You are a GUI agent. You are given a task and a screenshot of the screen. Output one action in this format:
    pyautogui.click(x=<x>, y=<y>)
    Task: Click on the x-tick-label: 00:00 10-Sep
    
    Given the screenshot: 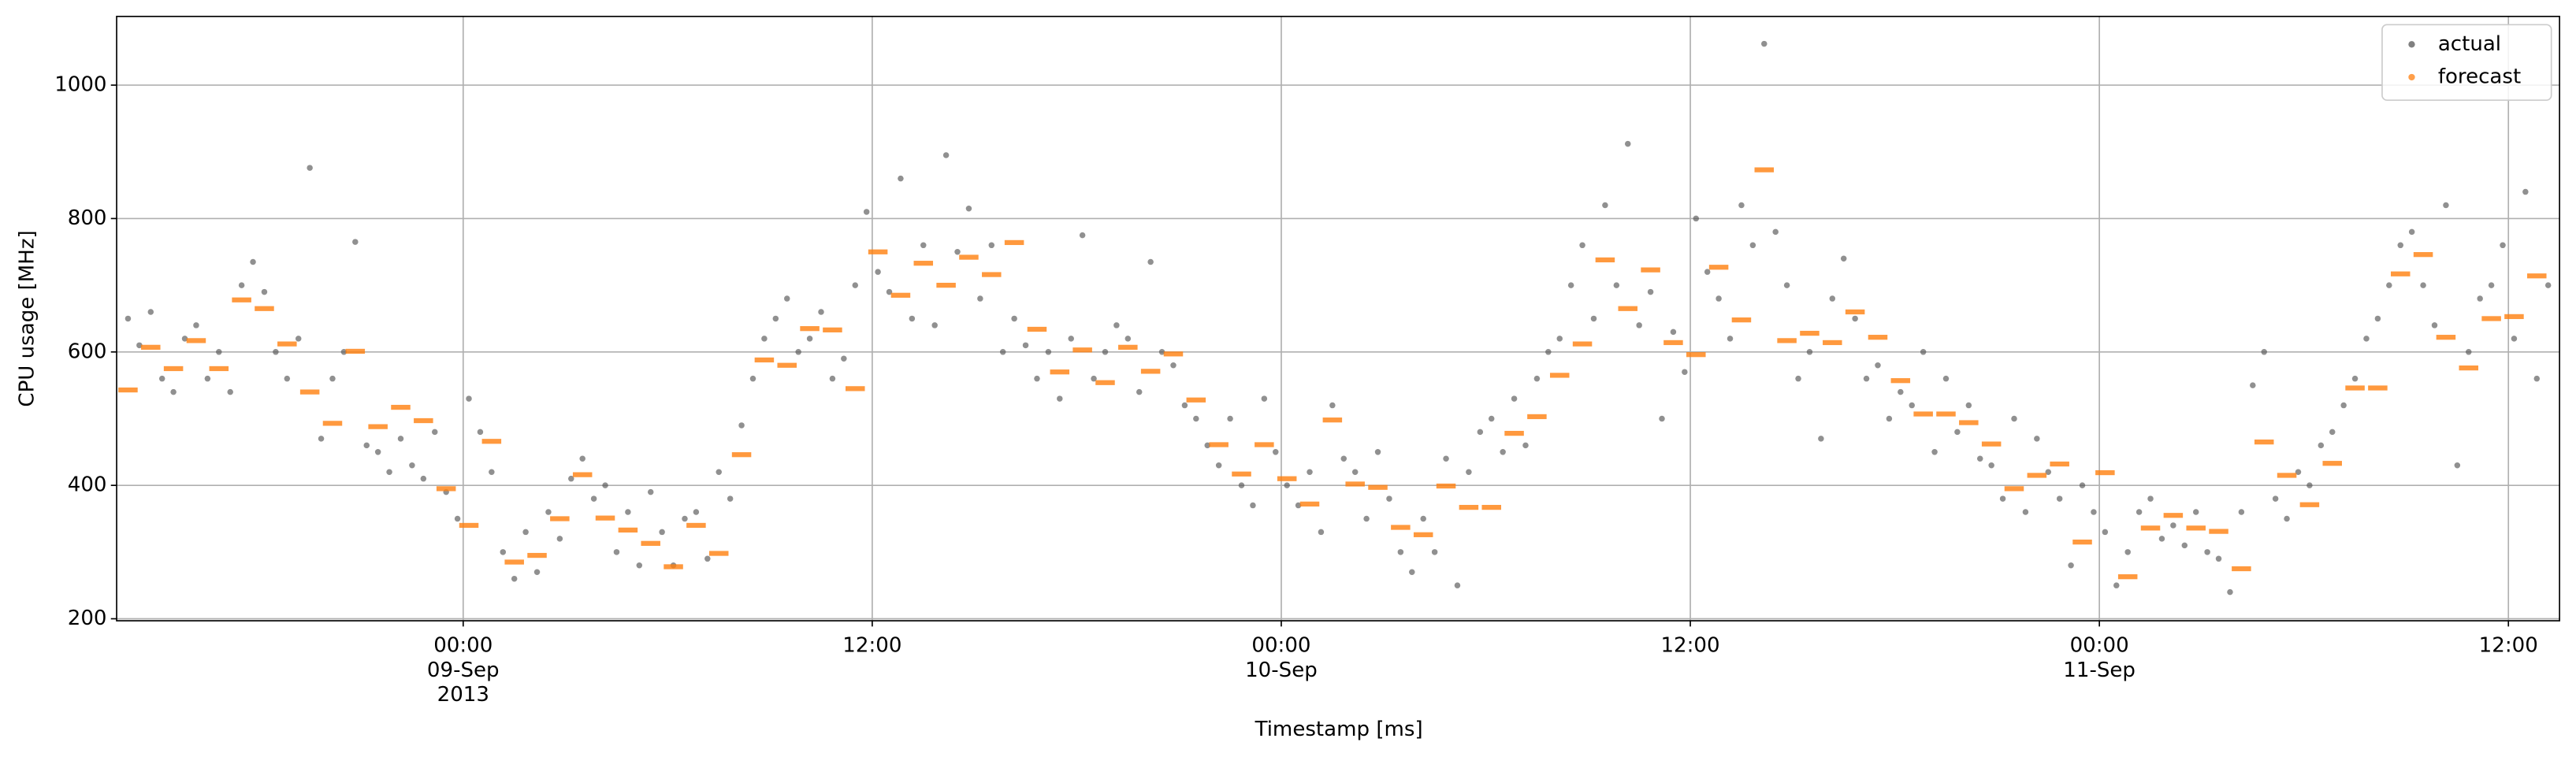 What is the action you would take?
    pyautogui.click(x=1281, y=657)
    